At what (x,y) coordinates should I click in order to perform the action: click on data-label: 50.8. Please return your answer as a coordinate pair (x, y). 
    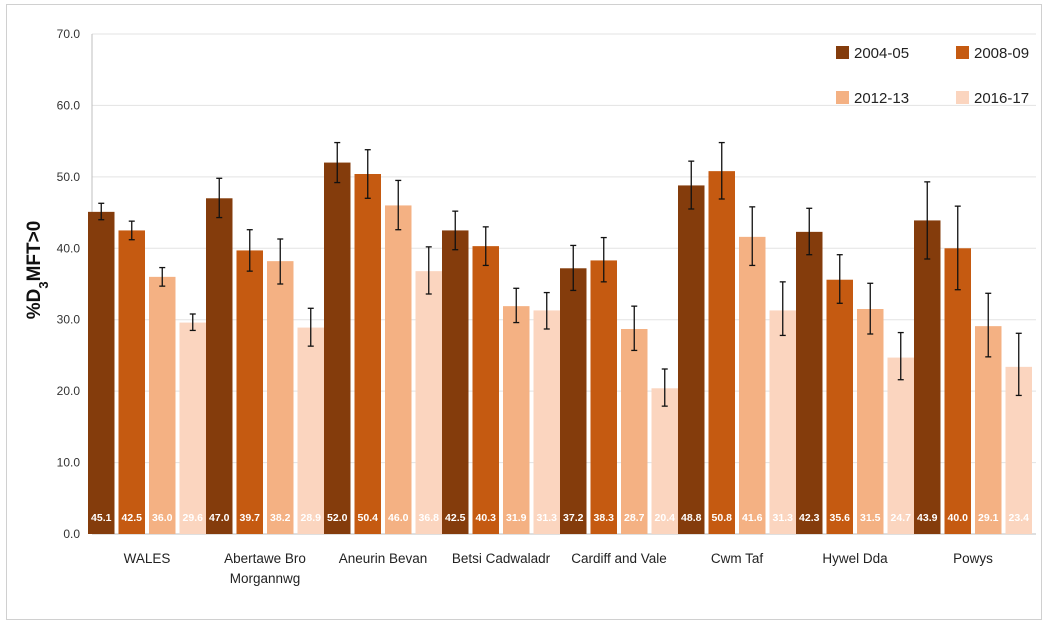
    Looking at the image, I should click on (722, 518).